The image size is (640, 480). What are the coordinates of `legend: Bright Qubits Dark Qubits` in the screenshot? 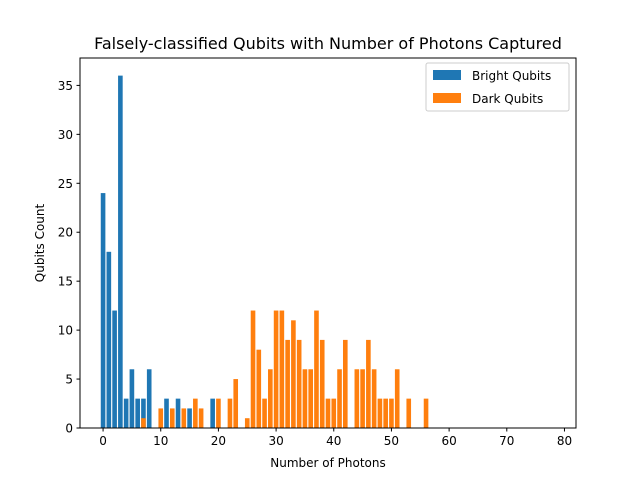 It's located at (497, 87).